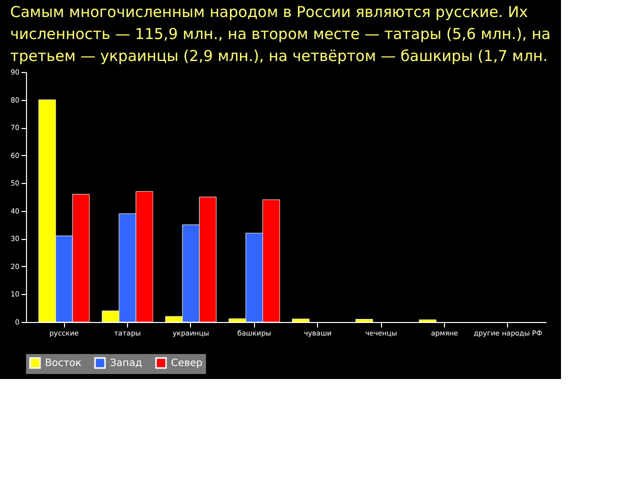  Describe the element at coordinates (187, 363) in the screenshot. I see `legend-label: Север` at that location.